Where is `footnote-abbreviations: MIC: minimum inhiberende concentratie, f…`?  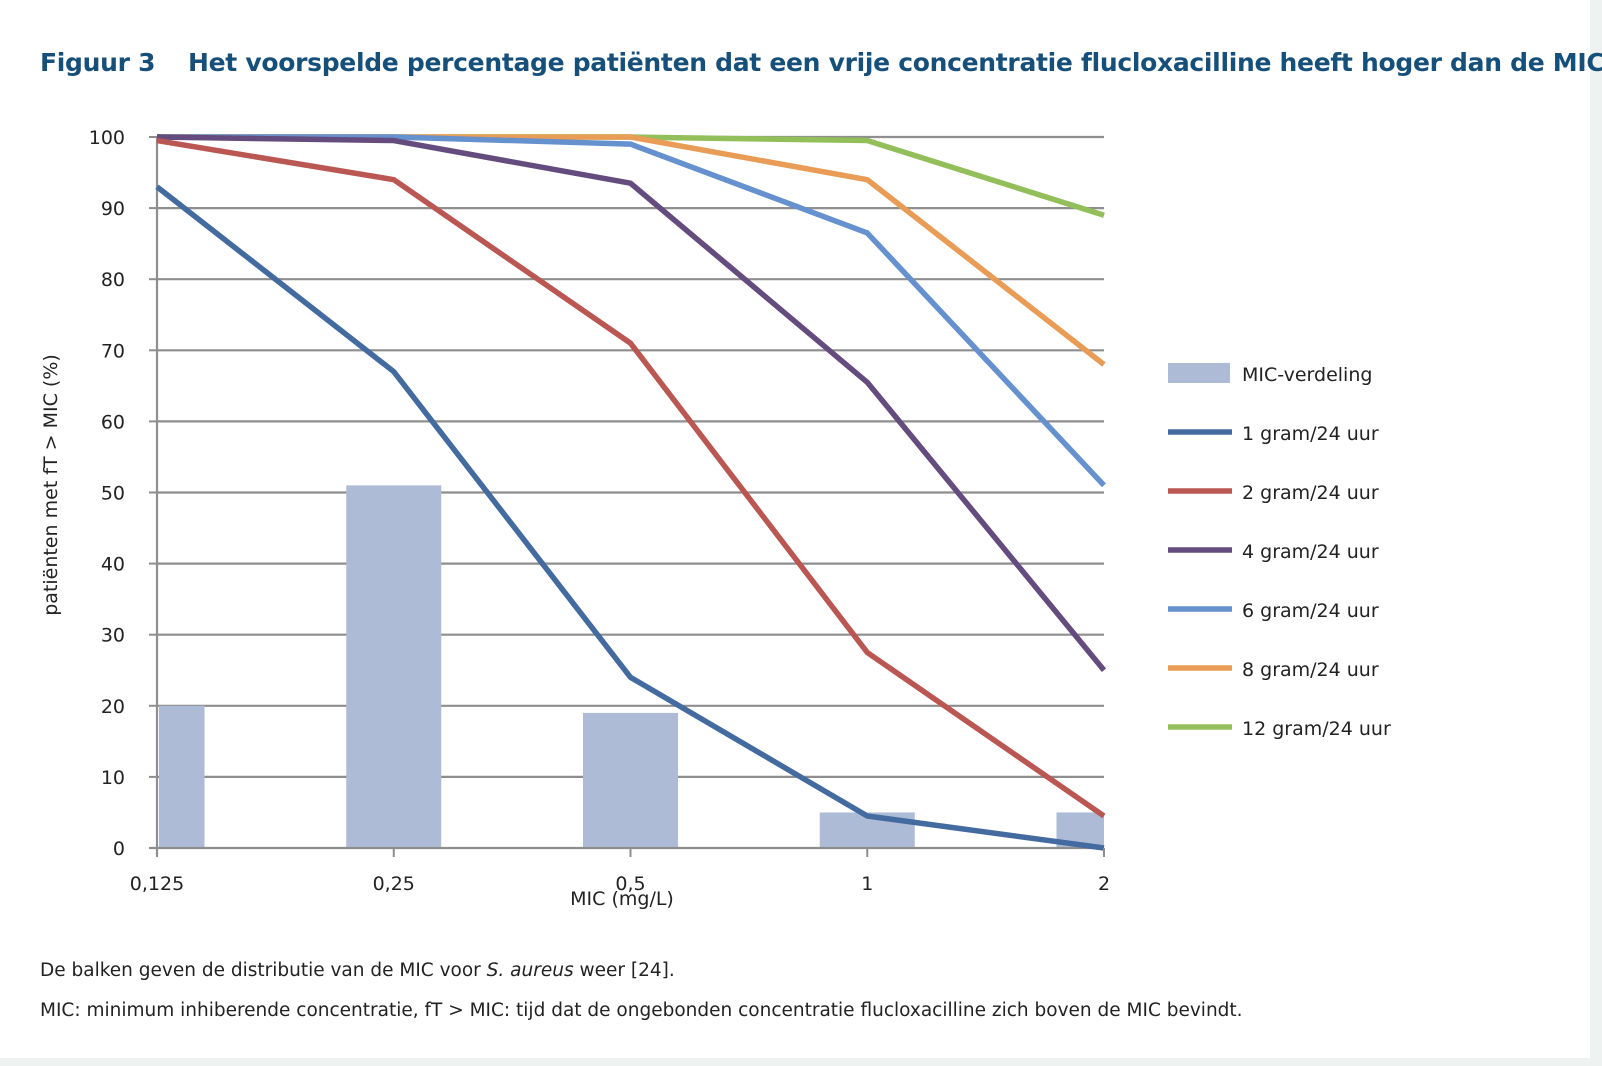 footnote-abbreviations: MIC: minimum inhiberende concentratie, f… is located at coordinates (641, 1010).